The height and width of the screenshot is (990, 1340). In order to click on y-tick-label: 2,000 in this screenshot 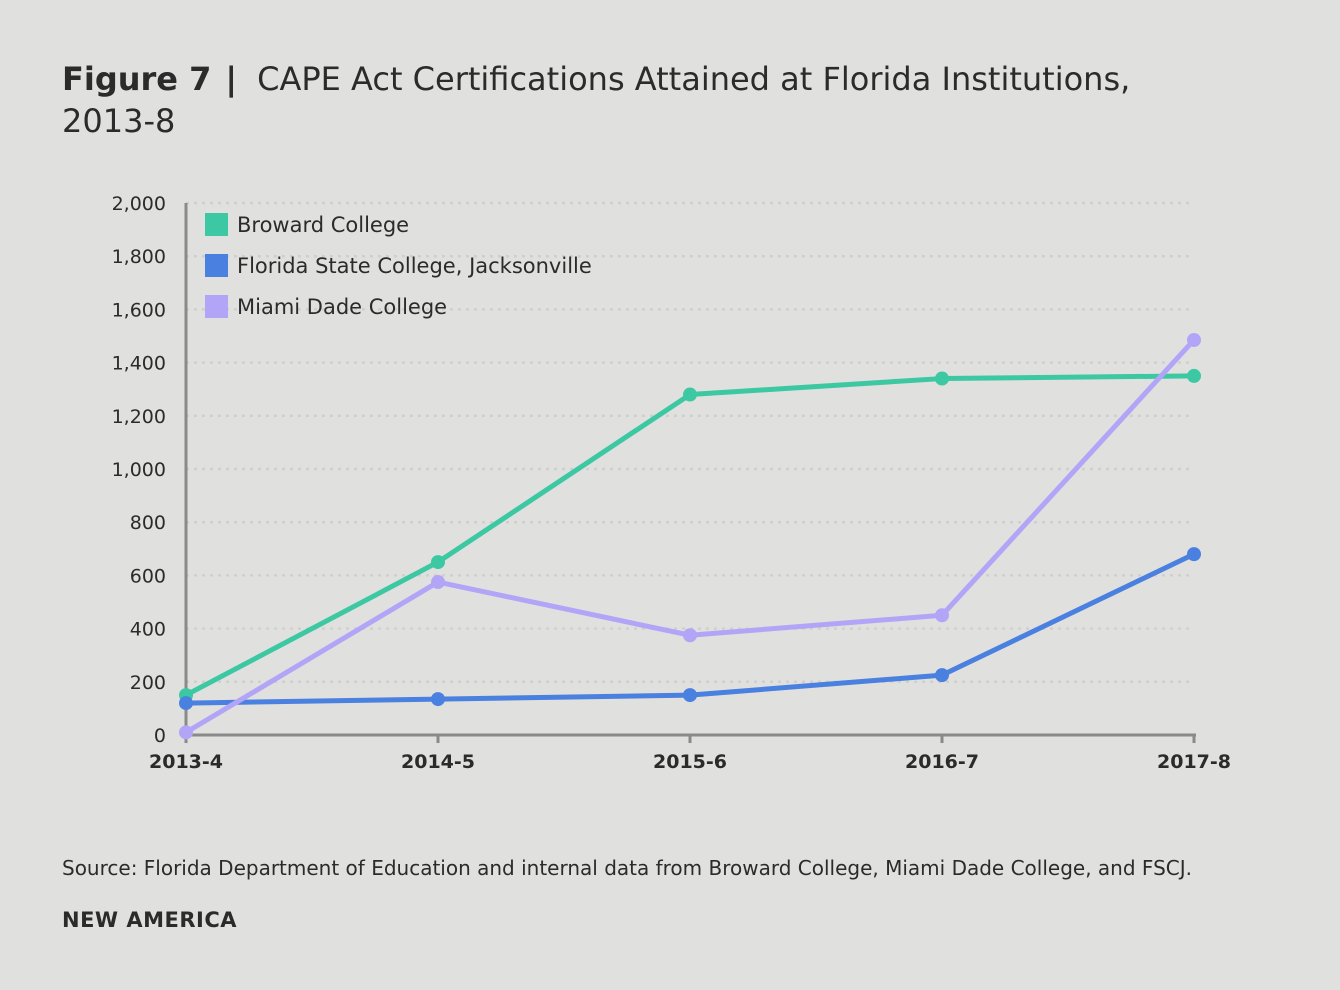, I will do `click(139, 204)`.